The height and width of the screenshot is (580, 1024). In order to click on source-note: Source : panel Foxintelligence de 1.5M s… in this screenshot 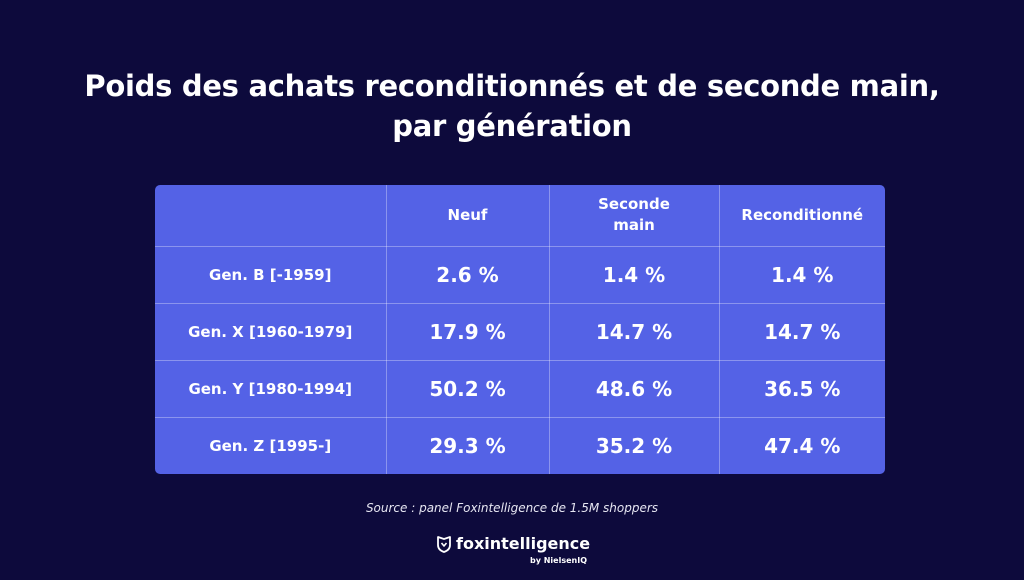, I will do `click(512, 508)`.